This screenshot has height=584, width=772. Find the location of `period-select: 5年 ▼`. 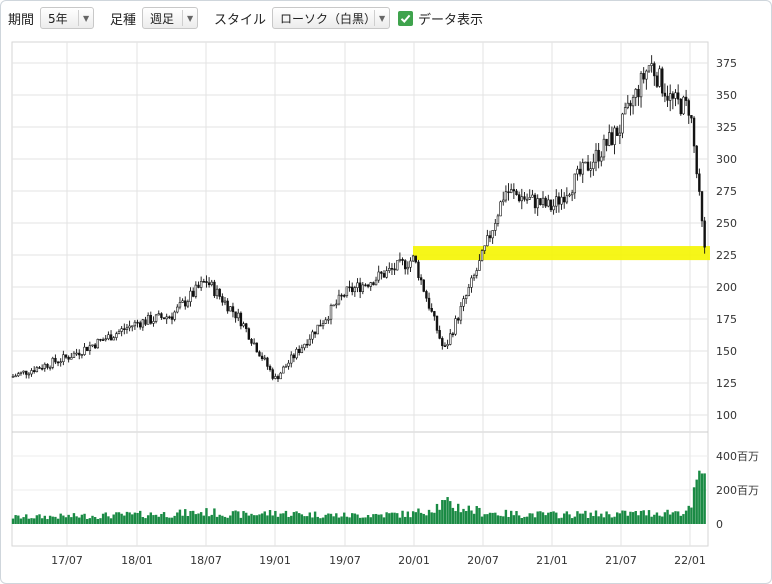

period-select: 5年 ▼ is located at coordinates (67, 18).